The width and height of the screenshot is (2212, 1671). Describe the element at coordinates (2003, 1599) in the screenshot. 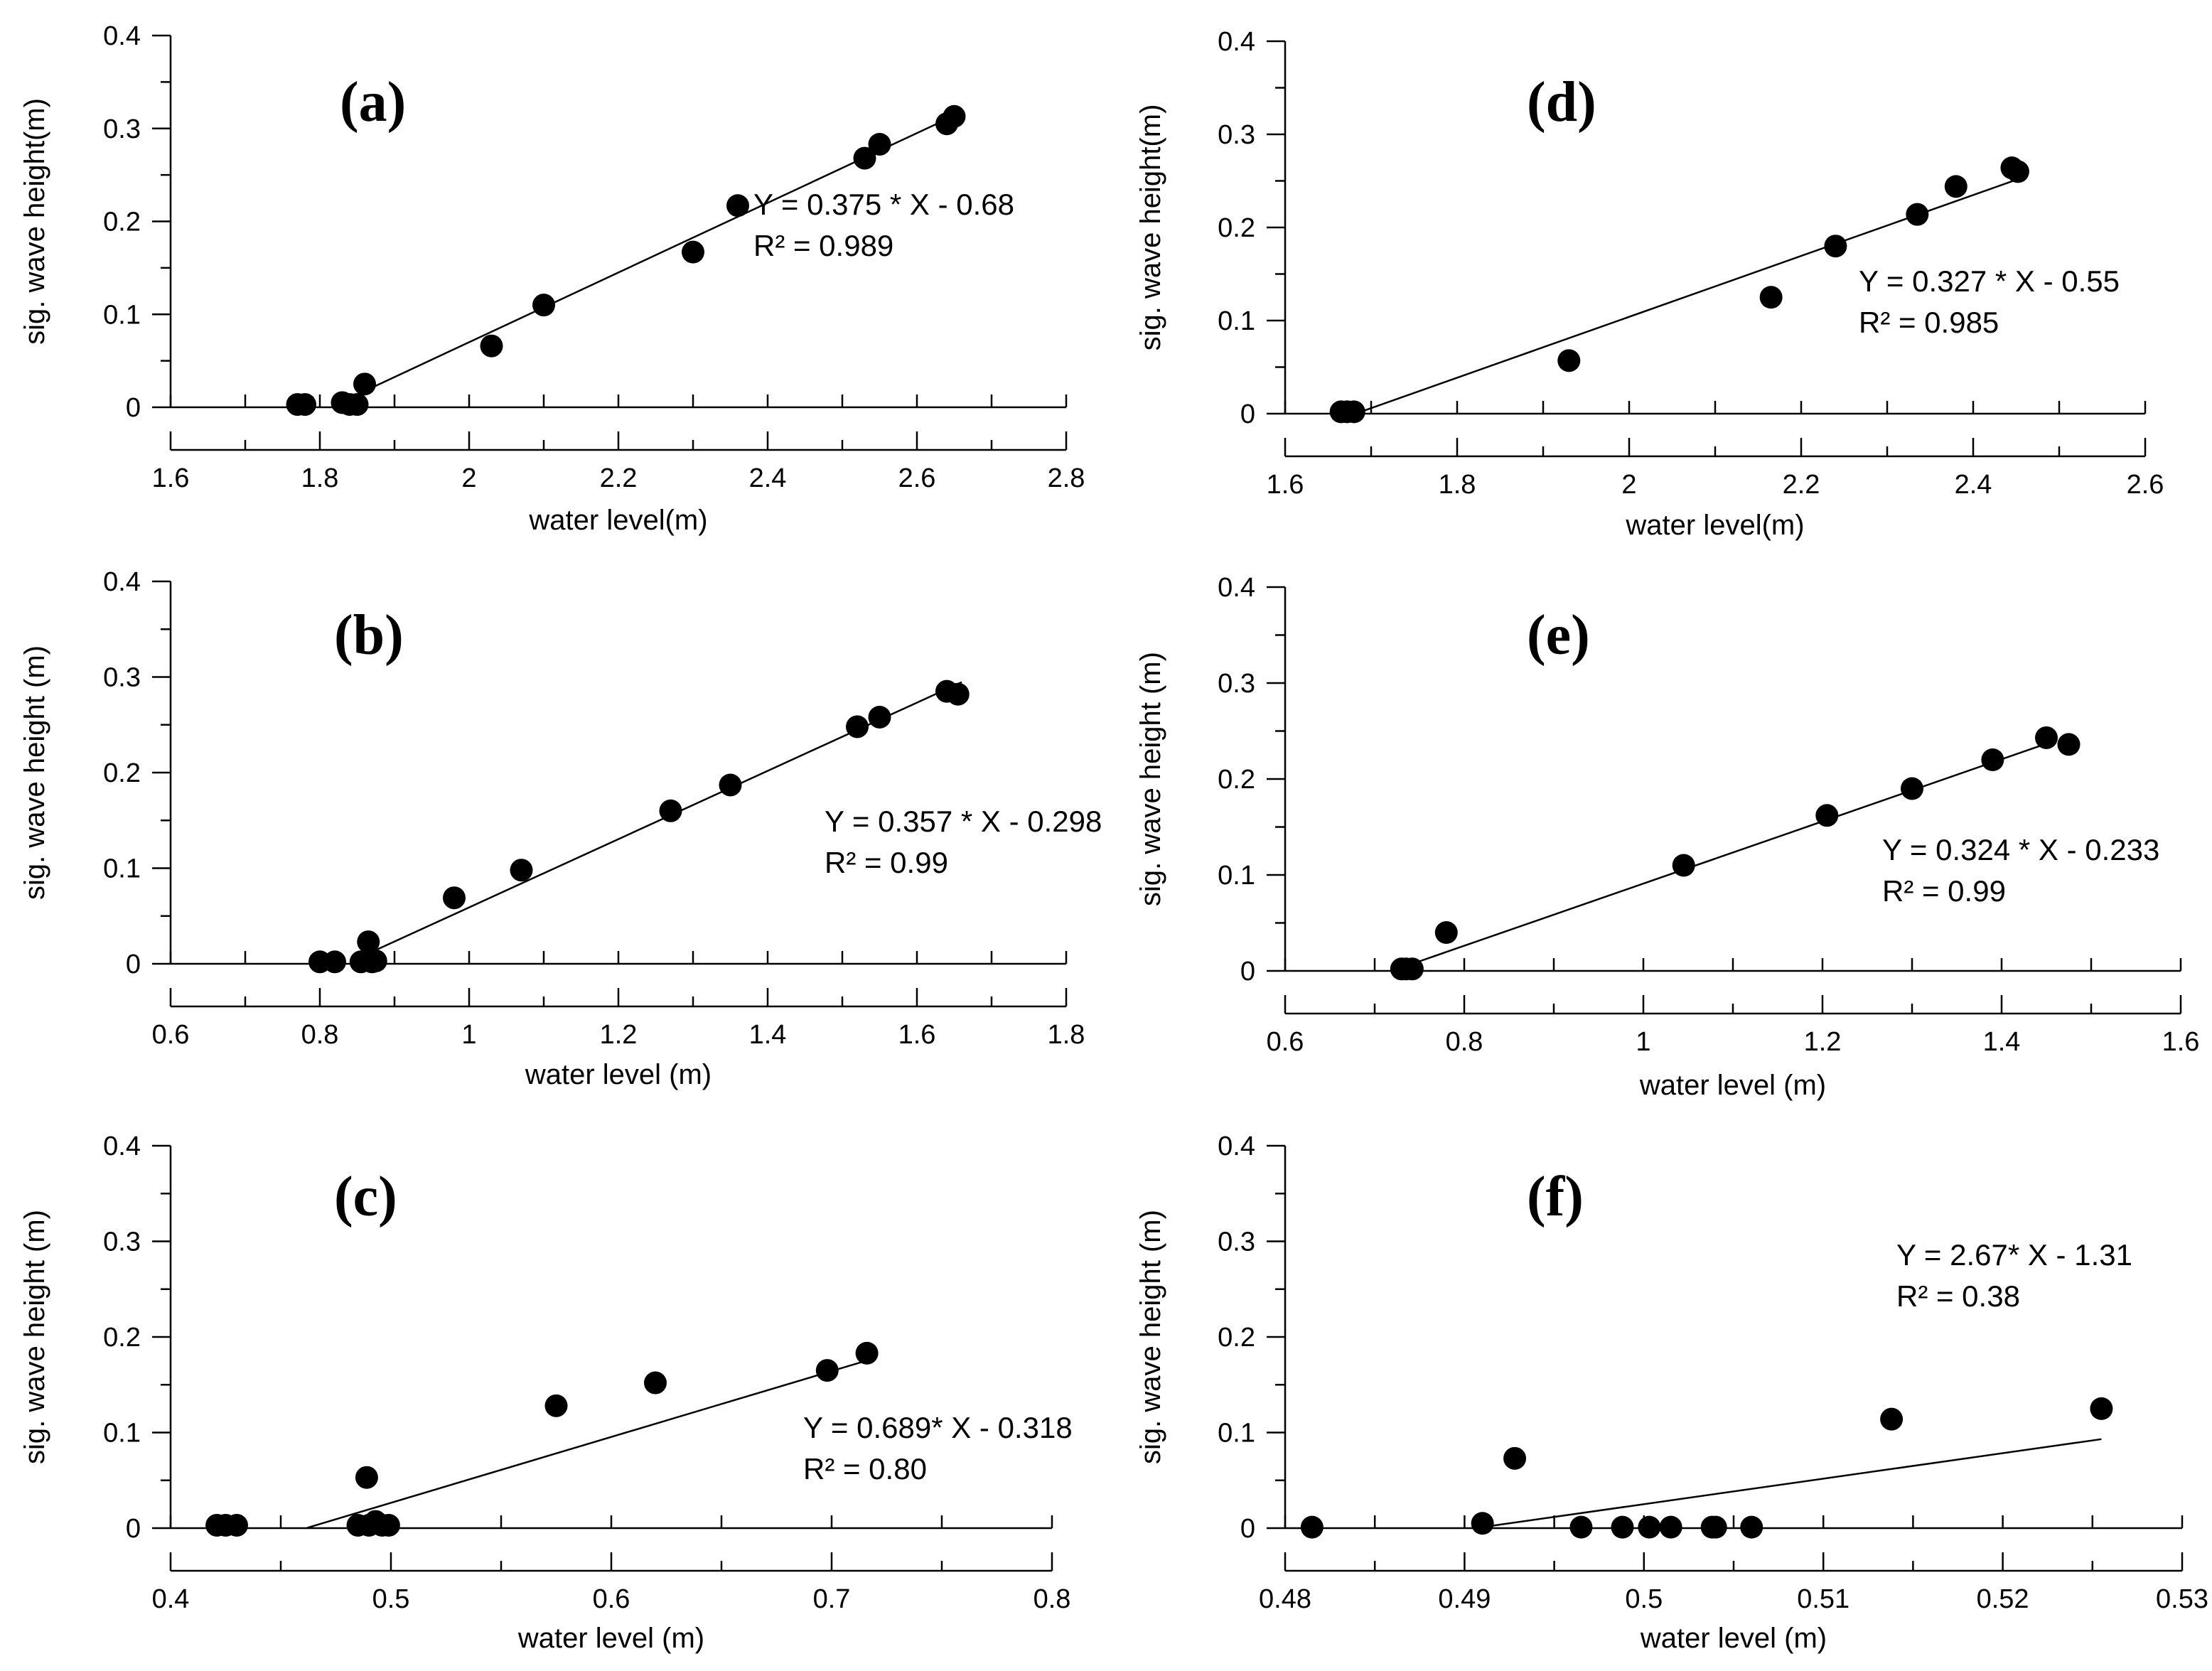

I see `x-tick-label: 0.52` at that location.